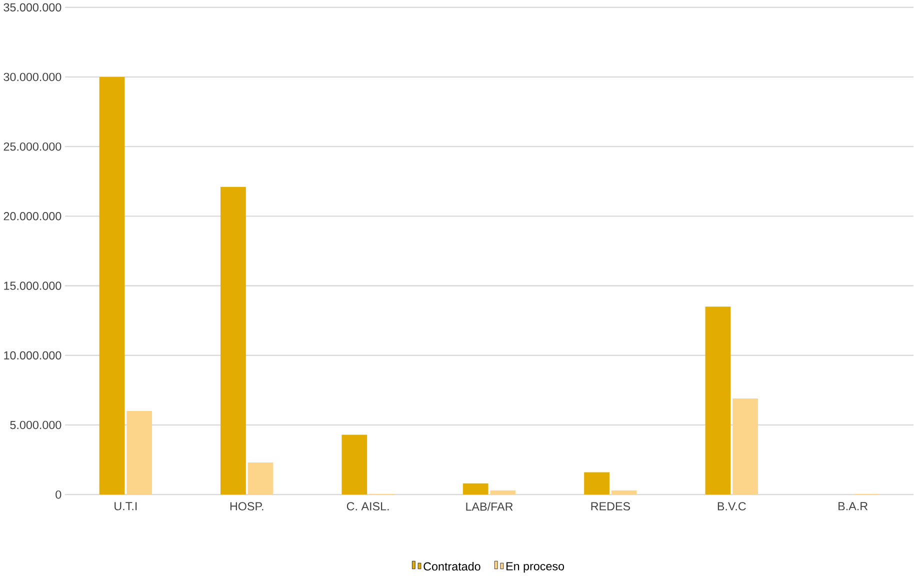  I want to click on y-tick-label: 5.000.000, so click(36, 425).